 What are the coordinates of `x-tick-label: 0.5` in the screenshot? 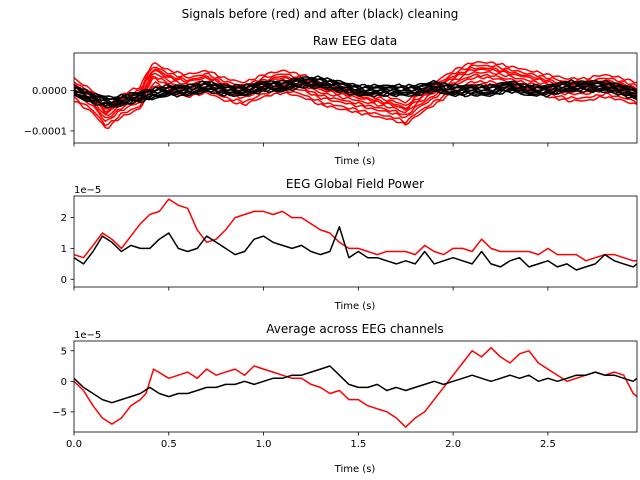 It's located at (169, 444).